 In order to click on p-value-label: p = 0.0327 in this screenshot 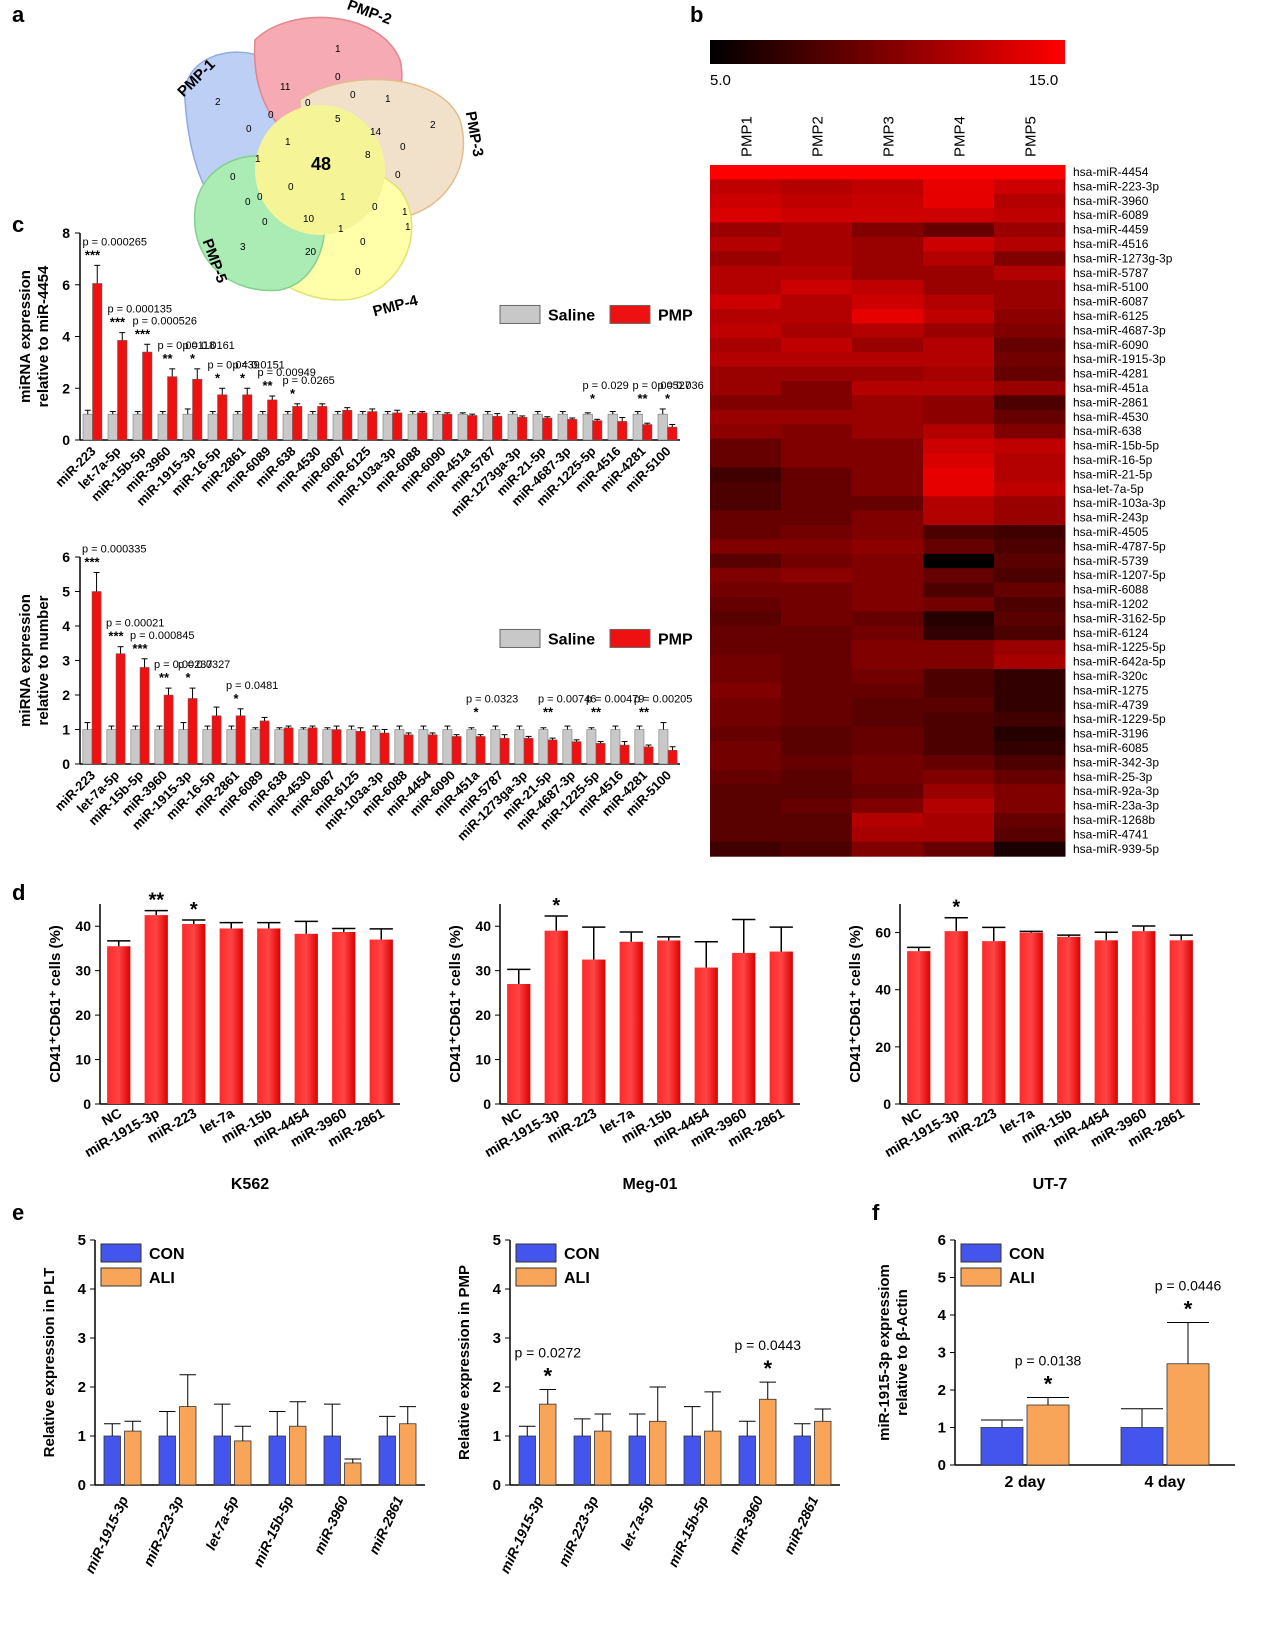, I will do `click(204, 665)`.